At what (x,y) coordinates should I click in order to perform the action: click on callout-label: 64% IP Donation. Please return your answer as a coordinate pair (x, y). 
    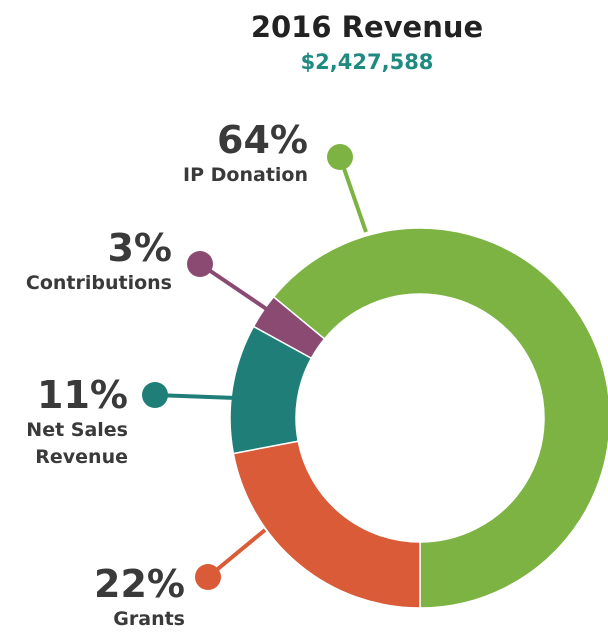
    Looking at the image, I should click on (208, 153).